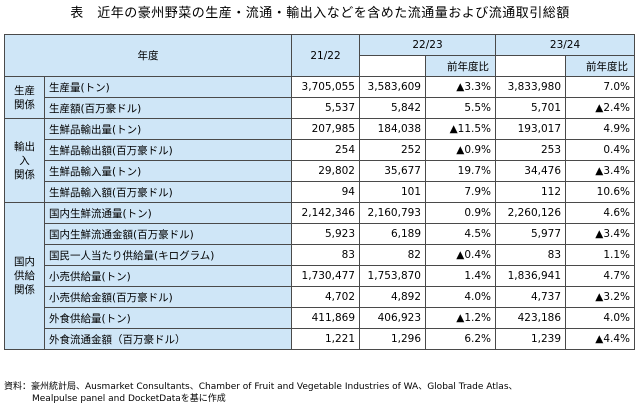 The width and height of the screenshot is (640, 409). I want to click on yoy-2324: 4.6%, so click(600, 213).